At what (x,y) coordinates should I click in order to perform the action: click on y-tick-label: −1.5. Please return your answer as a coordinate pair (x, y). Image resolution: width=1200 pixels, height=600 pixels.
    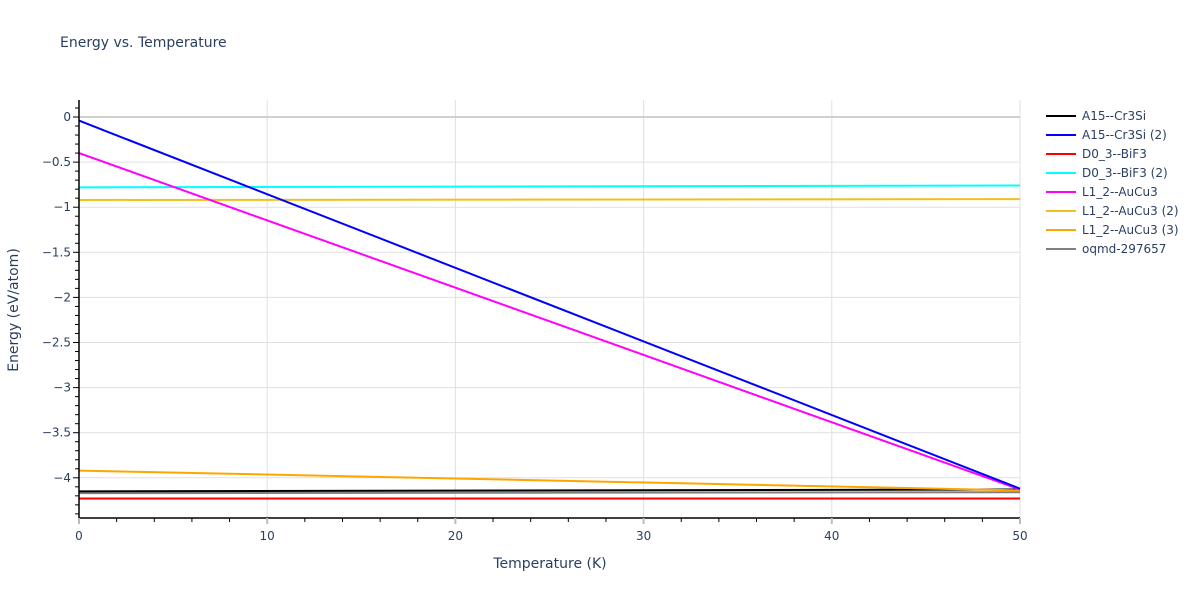
    Looking at the image, I should click on (56, 252).